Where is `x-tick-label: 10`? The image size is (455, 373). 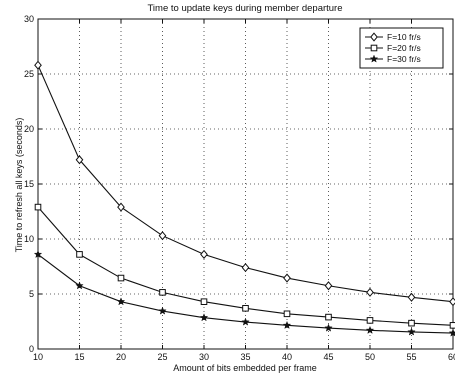 x-tick-label: 10 is located at coordinates (38, 357).